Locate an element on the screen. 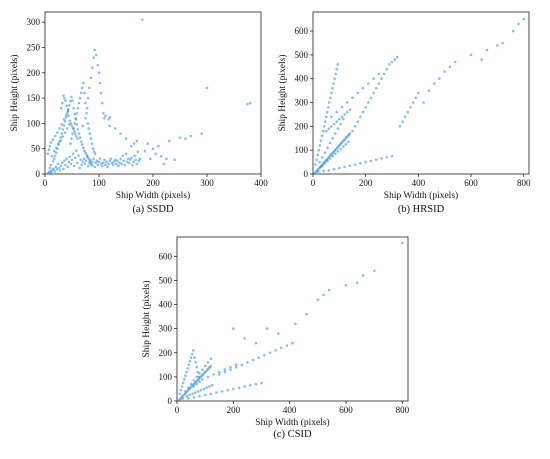 The height and width of the screenshot is (459, 550). y-tick-label: 400 is located at coordinates (302, 79).